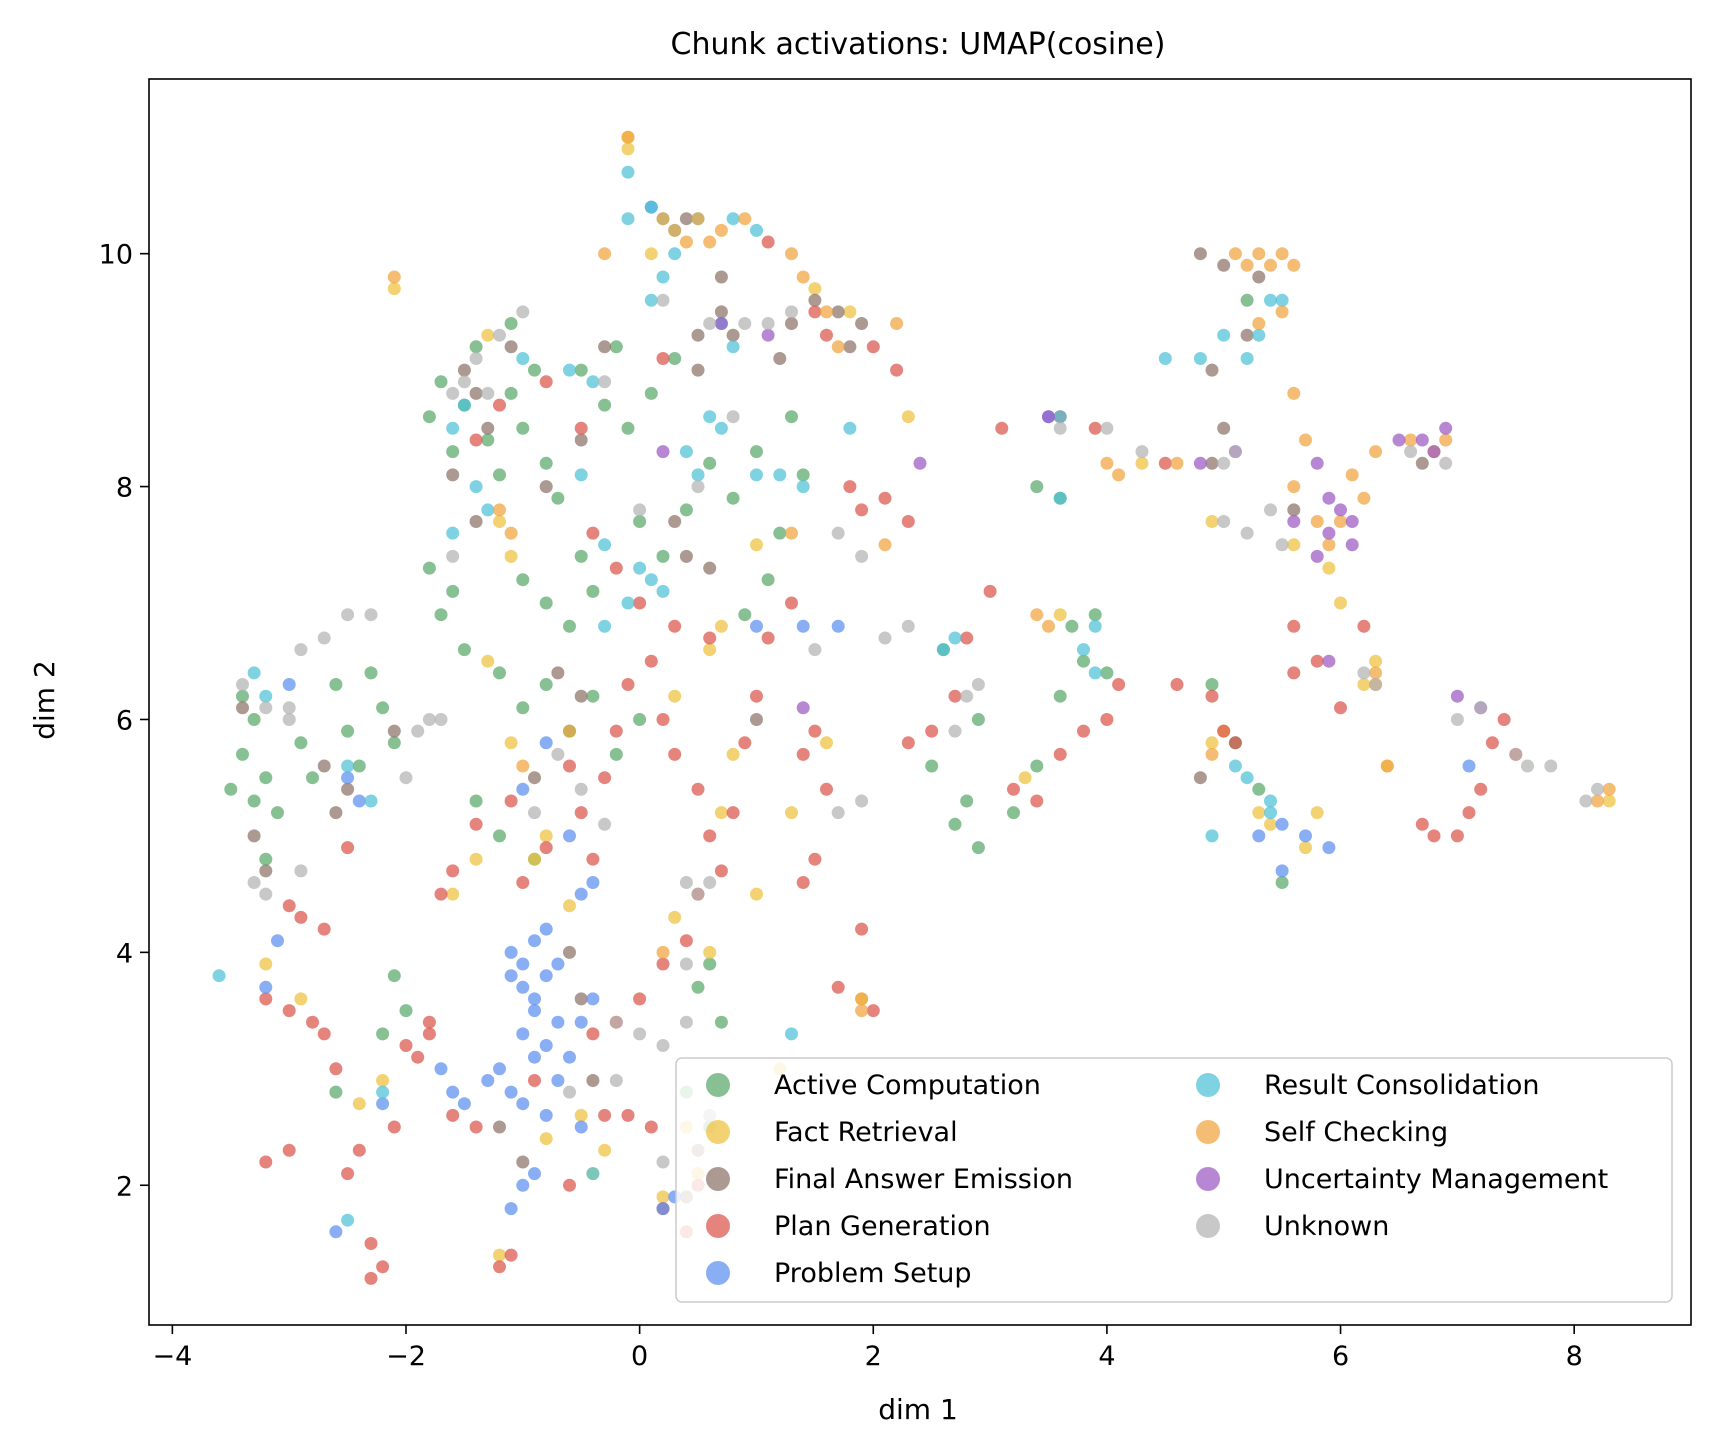  Describe the element at coordinates (923, 1179) in the screenshot. I see `legend-label: Final Answer Emission` at that location.